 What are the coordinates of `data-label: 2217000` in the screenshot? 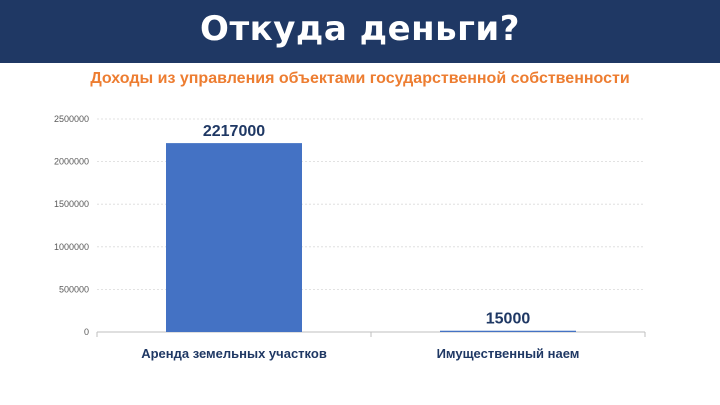 It's located at (234, 131).